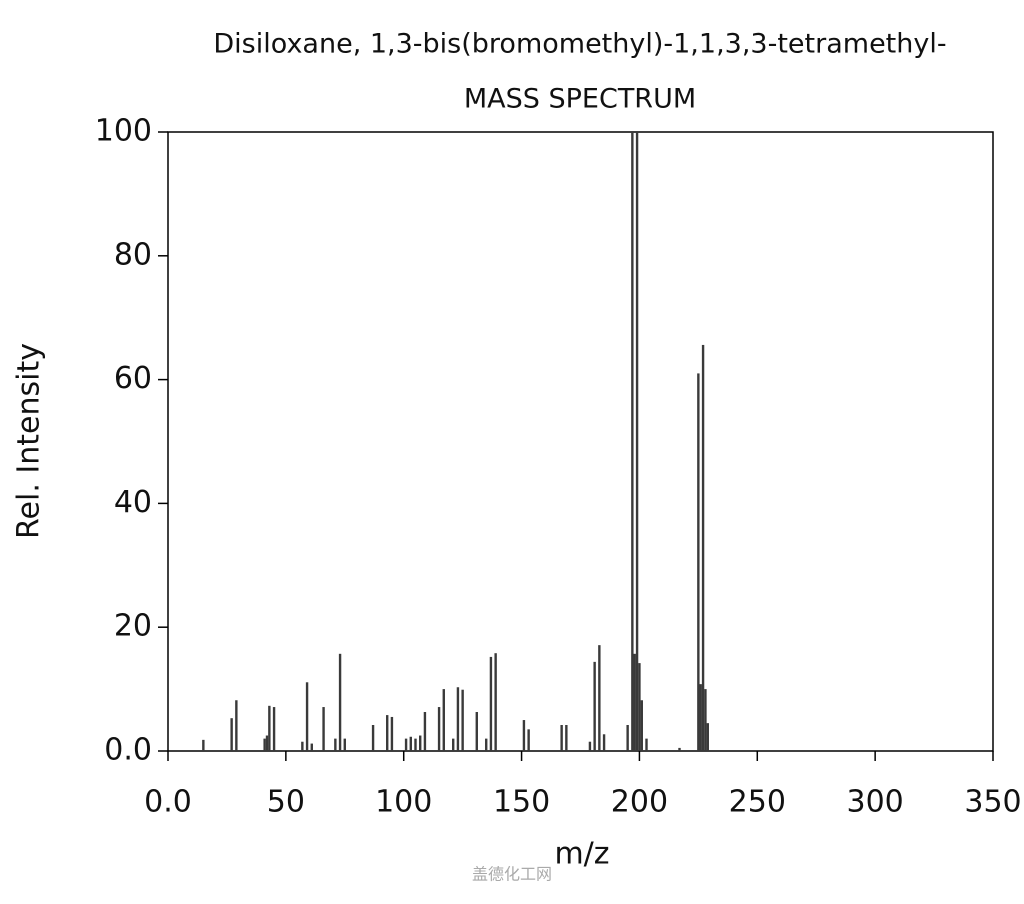  I want to click on x-tick-label: 350, so click(992, 802).